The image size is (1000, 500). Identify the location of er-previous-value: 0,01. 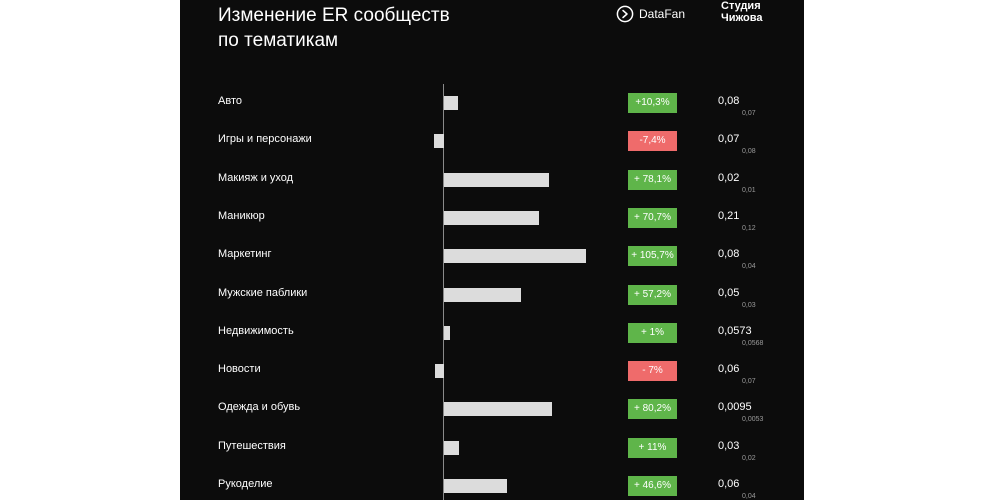
(749, 190).